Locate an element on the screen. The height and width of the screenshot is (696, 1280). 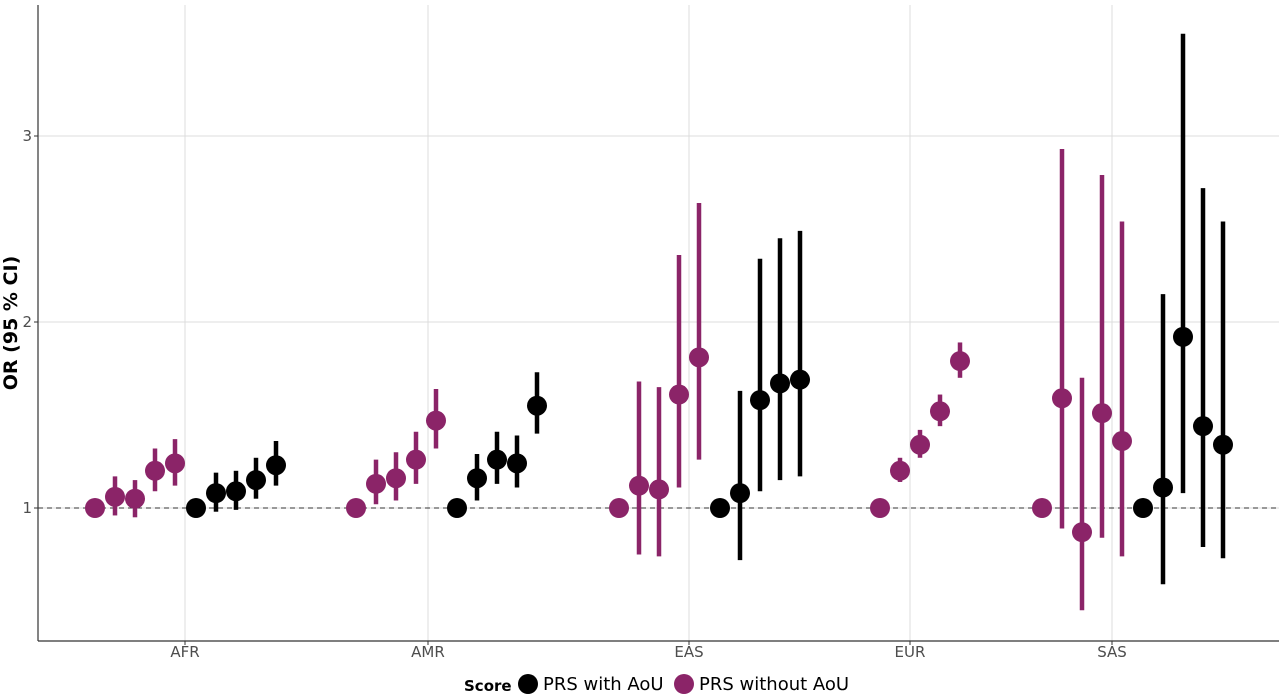
legend-key-prs-with-aou is located at coordinates (528, 684).